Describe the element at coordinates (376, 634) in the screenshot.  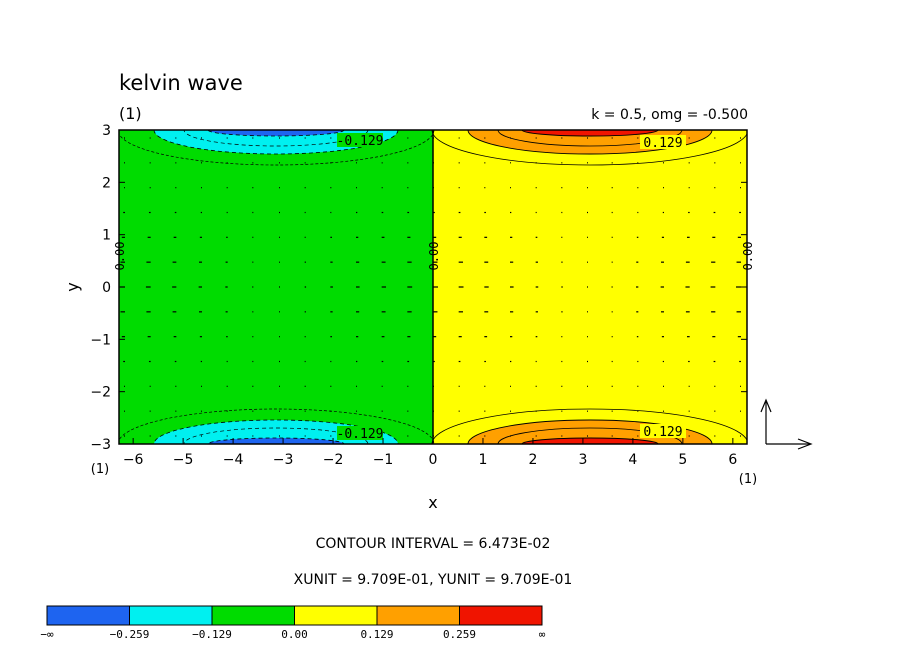
I see `color-bar-label: 0.129` at that location.